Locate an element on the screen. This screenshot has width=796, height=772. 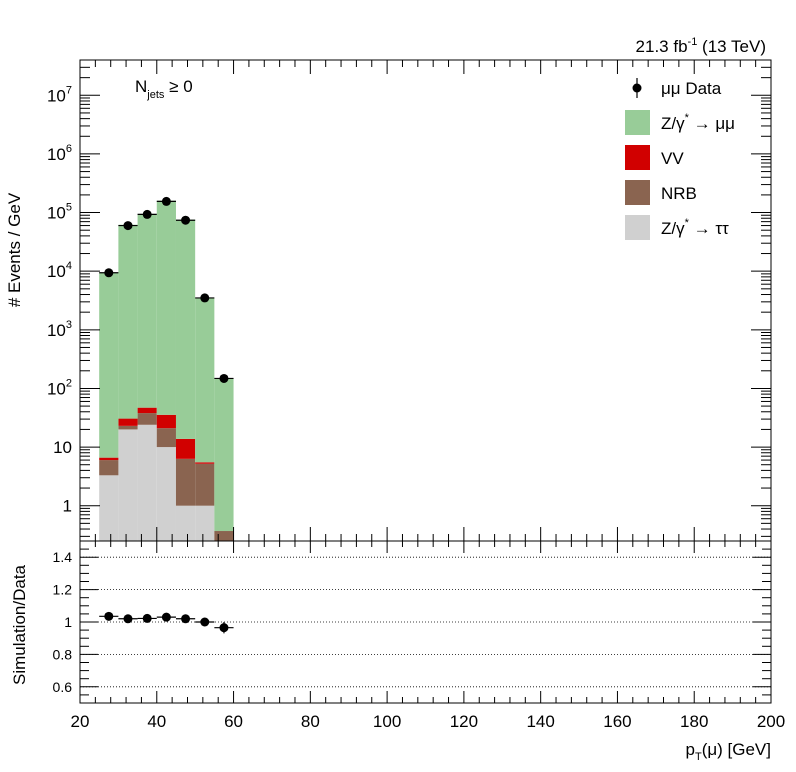
xtick-label-3: 80 is located at coordinates (310, 721).